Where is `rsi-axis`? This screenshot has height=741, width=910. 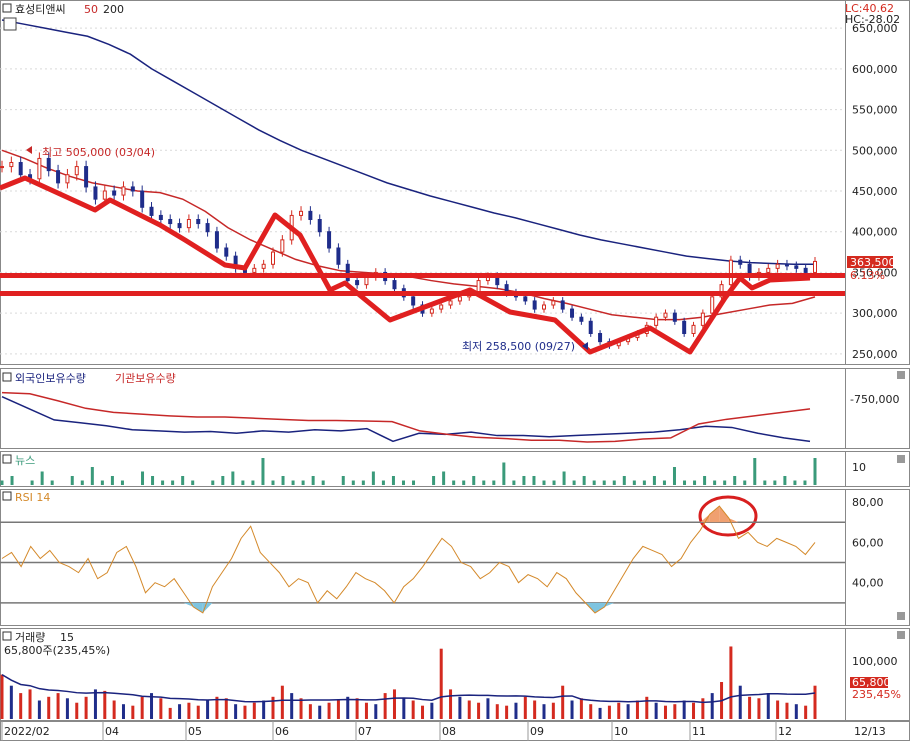
rsi-axis is located at coordinates (877, 557).